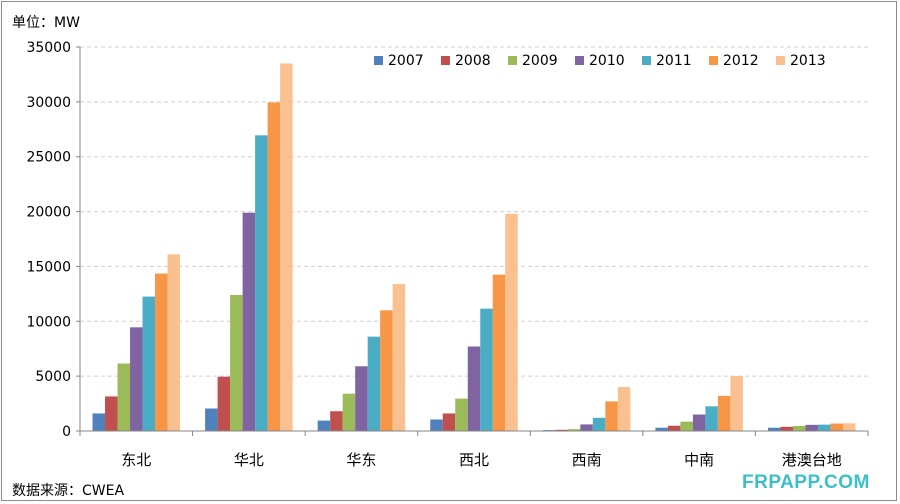 The width and height of the screenshot is (900, 504). Describe the element at coordinates (66, 432) in the screenshot. I see `y-tick-label: 0` at that location.